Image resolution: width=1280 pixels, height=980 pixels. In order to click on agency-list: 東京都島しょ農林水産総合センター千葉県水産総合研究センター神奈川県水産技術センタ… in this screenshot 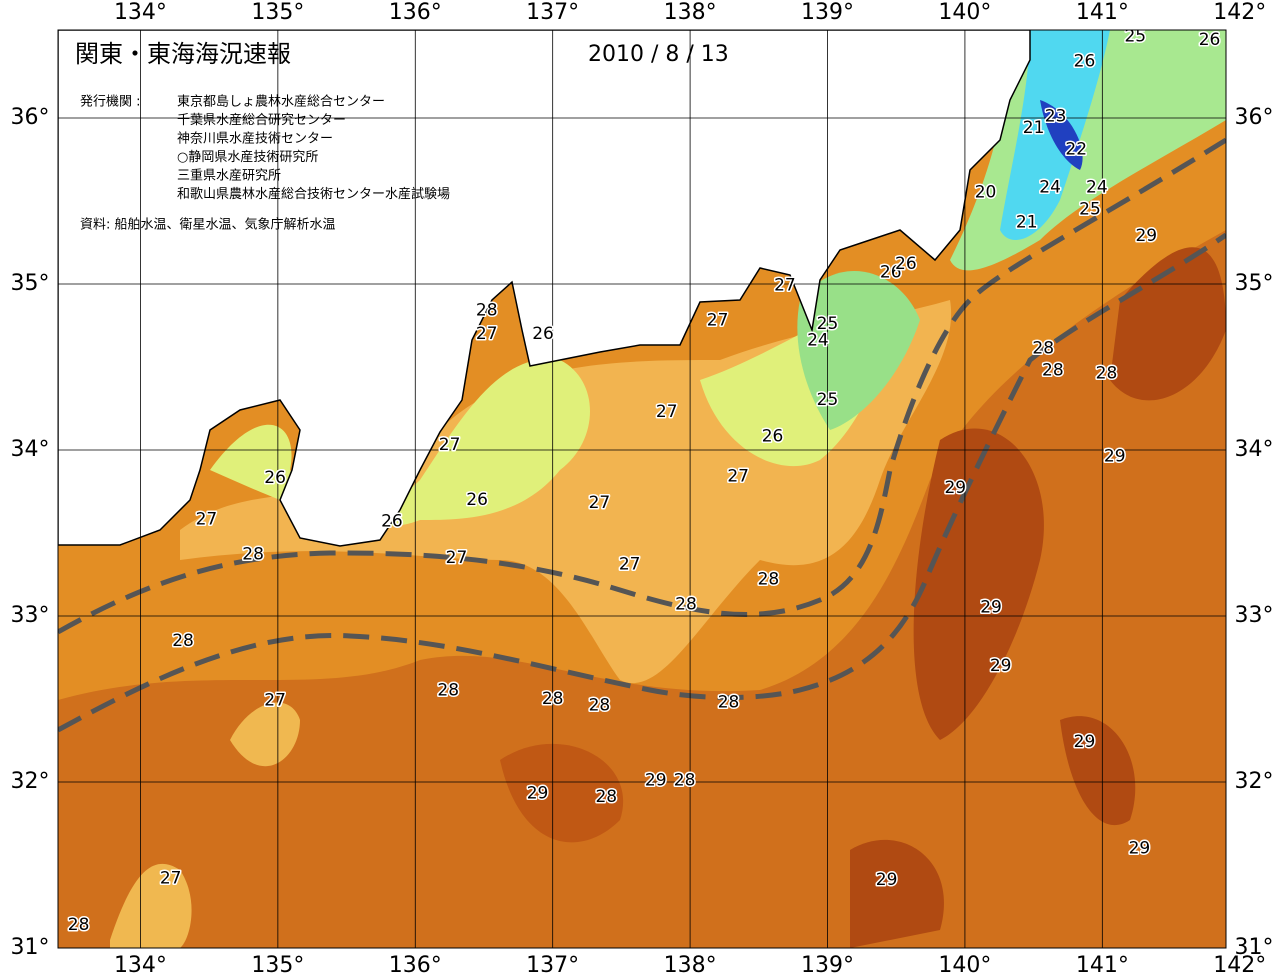, I will do `click(313, 148)`.